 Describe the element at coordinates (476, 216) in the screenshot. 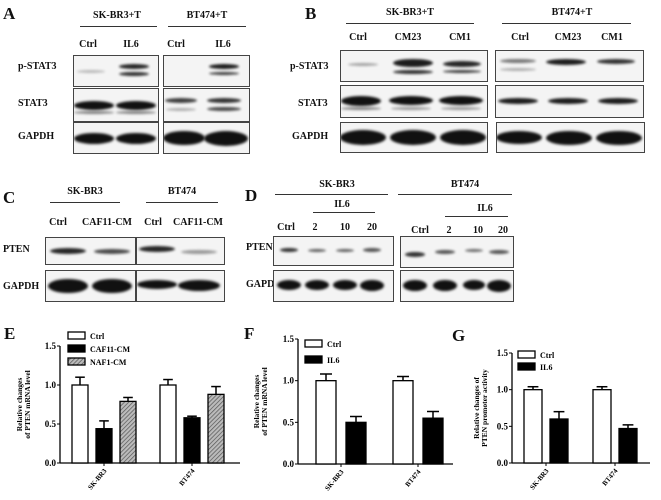

I see `treatment-line` at that location.